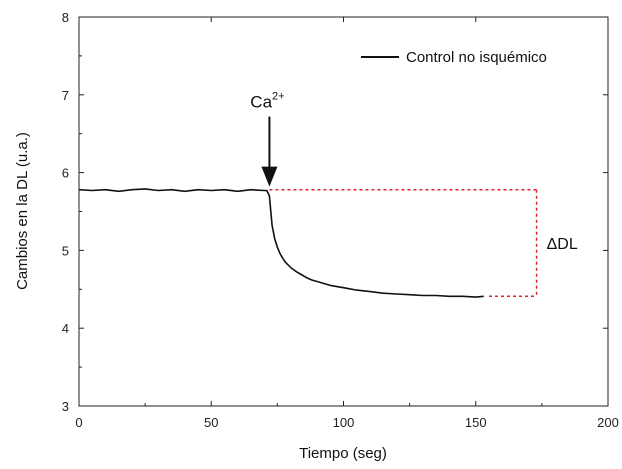 Image resolution: width=622 pixels, height=469 pixels. I want to click on y-tick-label: 4, so click(65, 328).